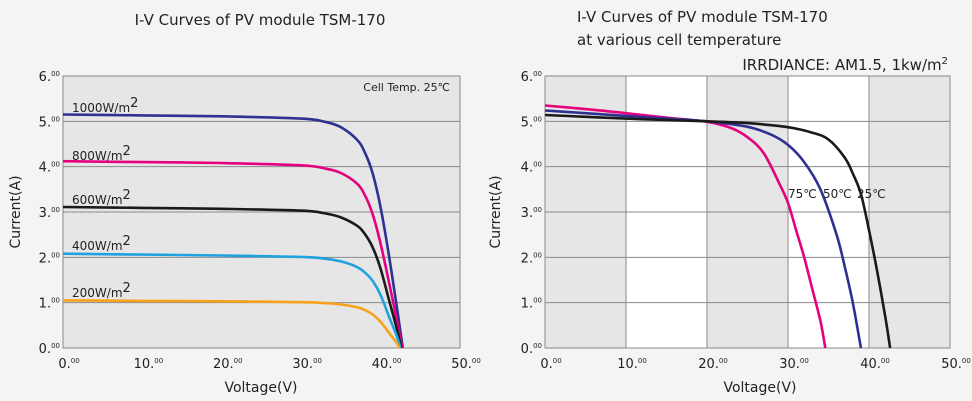 The width and height of the screenshot is (972, 401). What do you see at coordinates (101, 197) in the screenshot?
I see `series-label: 600W/m2` at bounding box center [101, 197].